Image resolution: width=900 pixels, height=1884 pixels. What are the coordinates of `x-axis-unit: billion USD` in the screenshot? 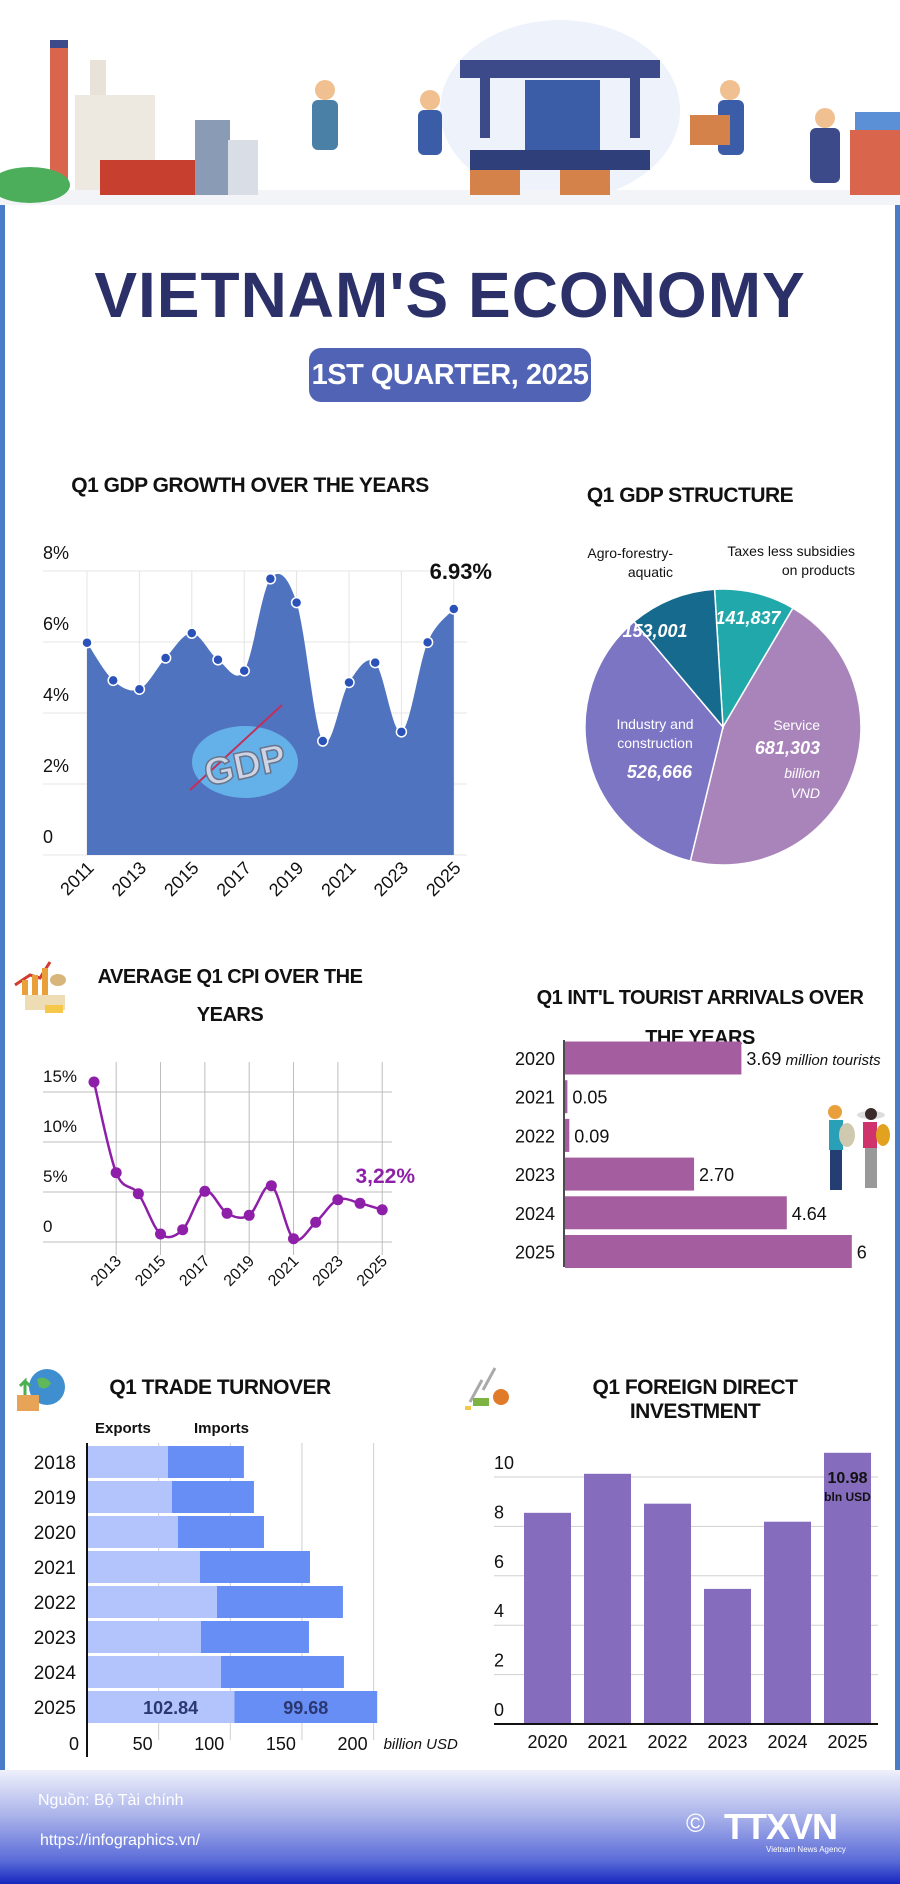 It's located at (421, 1744).